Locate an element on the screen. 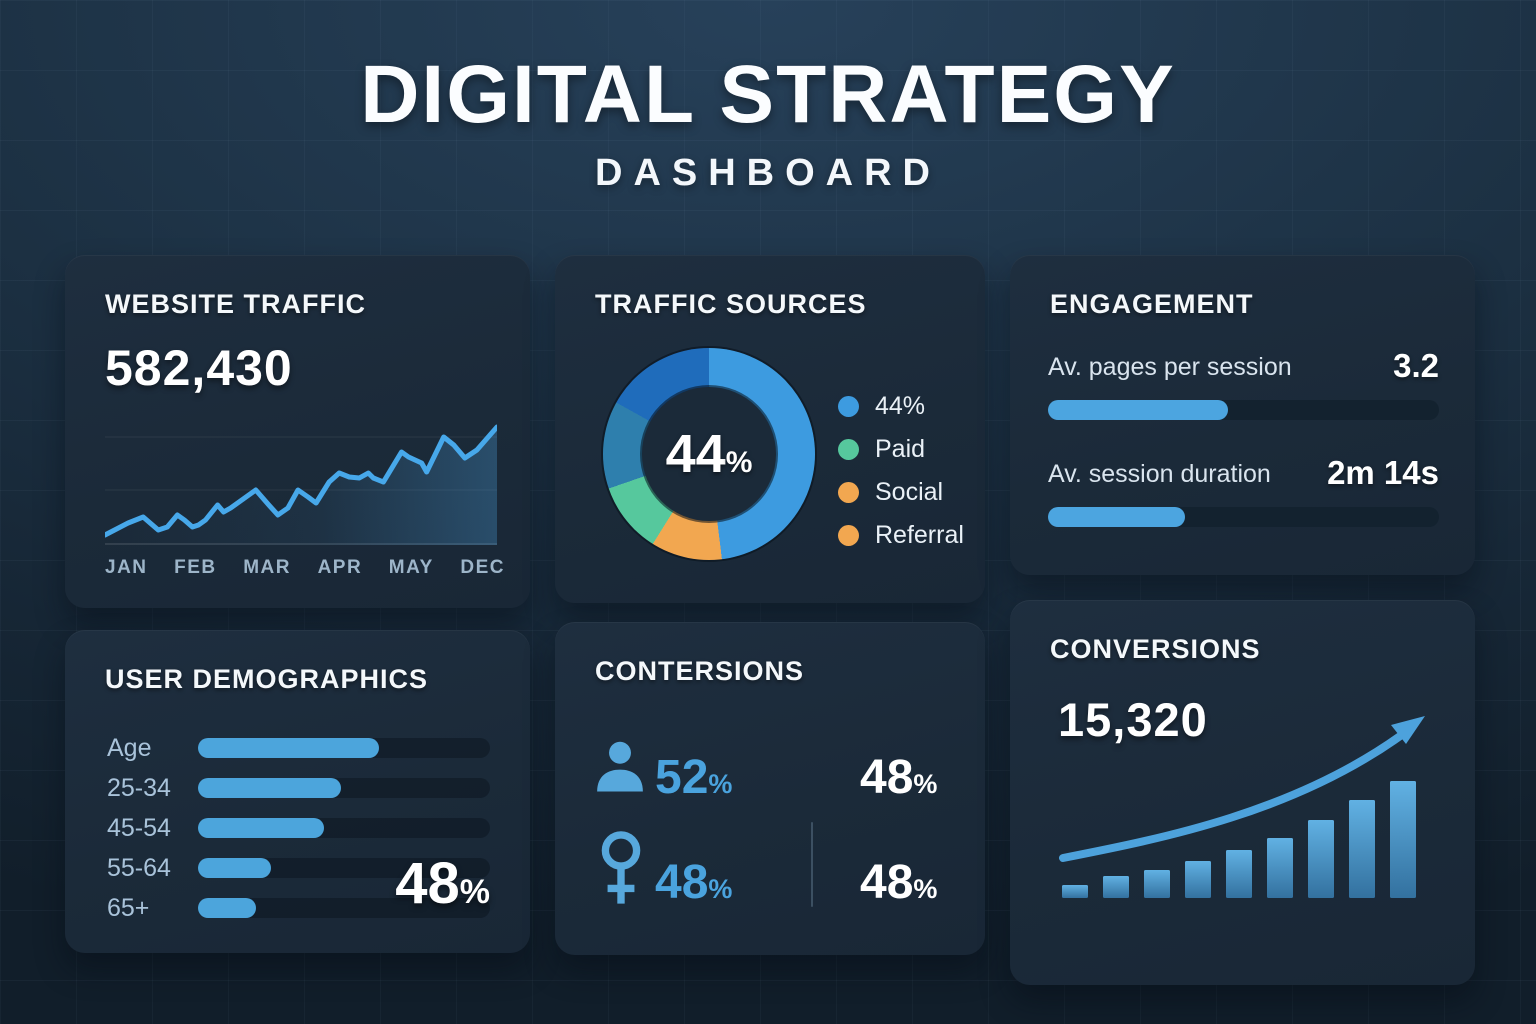  donut-center-unit: % is located at coordinates (739, 462).